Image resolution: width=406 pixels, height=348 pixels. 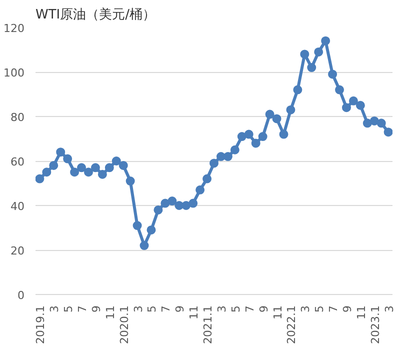 I want to click on x-tick-label: 2022.1, so click(x=291, y=324).